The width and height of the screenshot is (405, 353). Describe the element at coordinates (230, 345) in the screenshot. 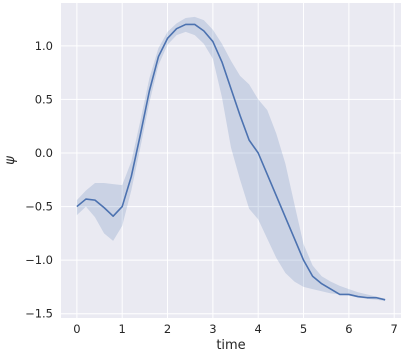

I see `x-axis-label: time` at that location.